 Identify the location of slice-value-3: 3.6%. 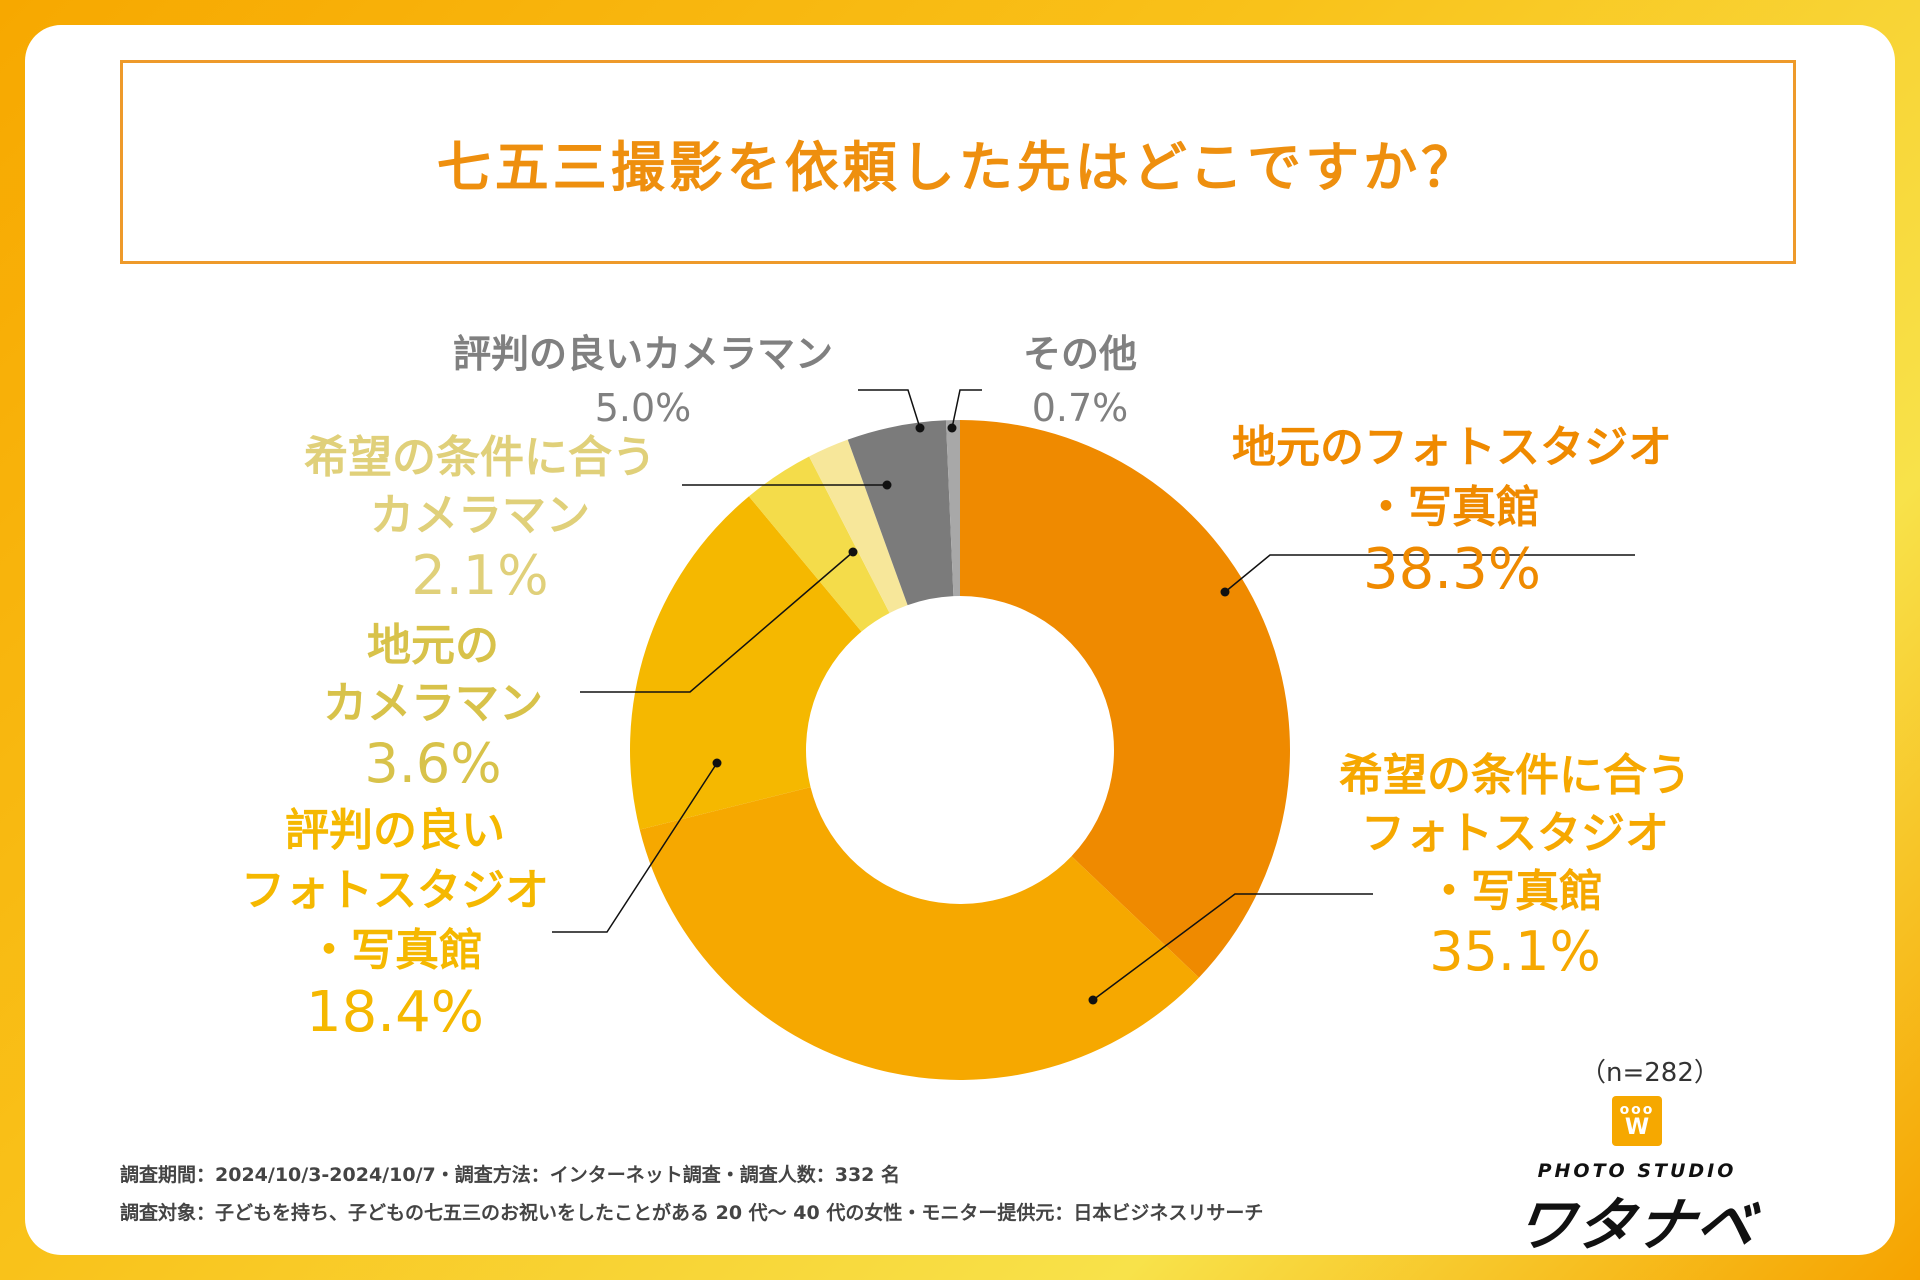
(432, 763).